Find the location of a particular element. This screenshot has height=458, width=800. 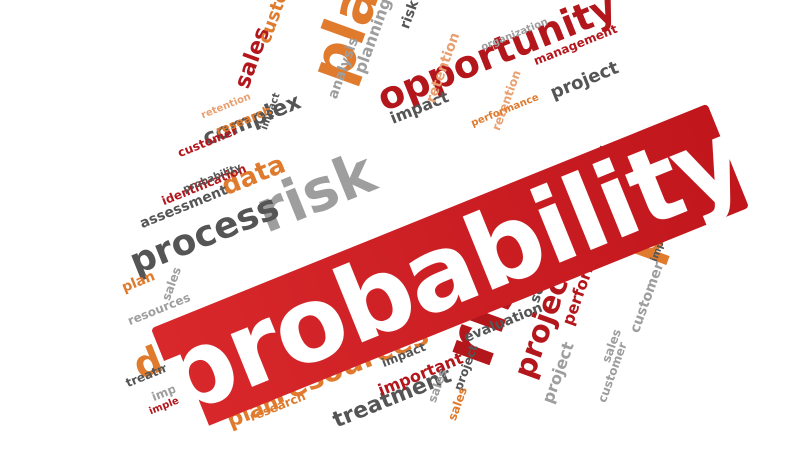

cloud-word: risk is located at coordinates (410, 16).